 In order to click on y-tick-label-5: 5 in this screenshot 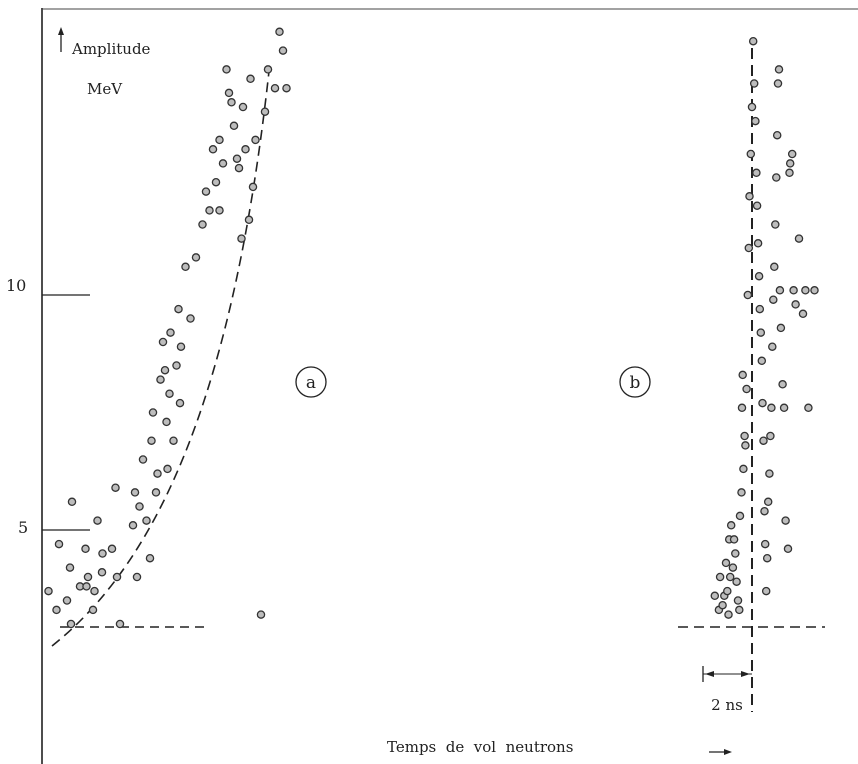, I will do `click(23, 527)`.